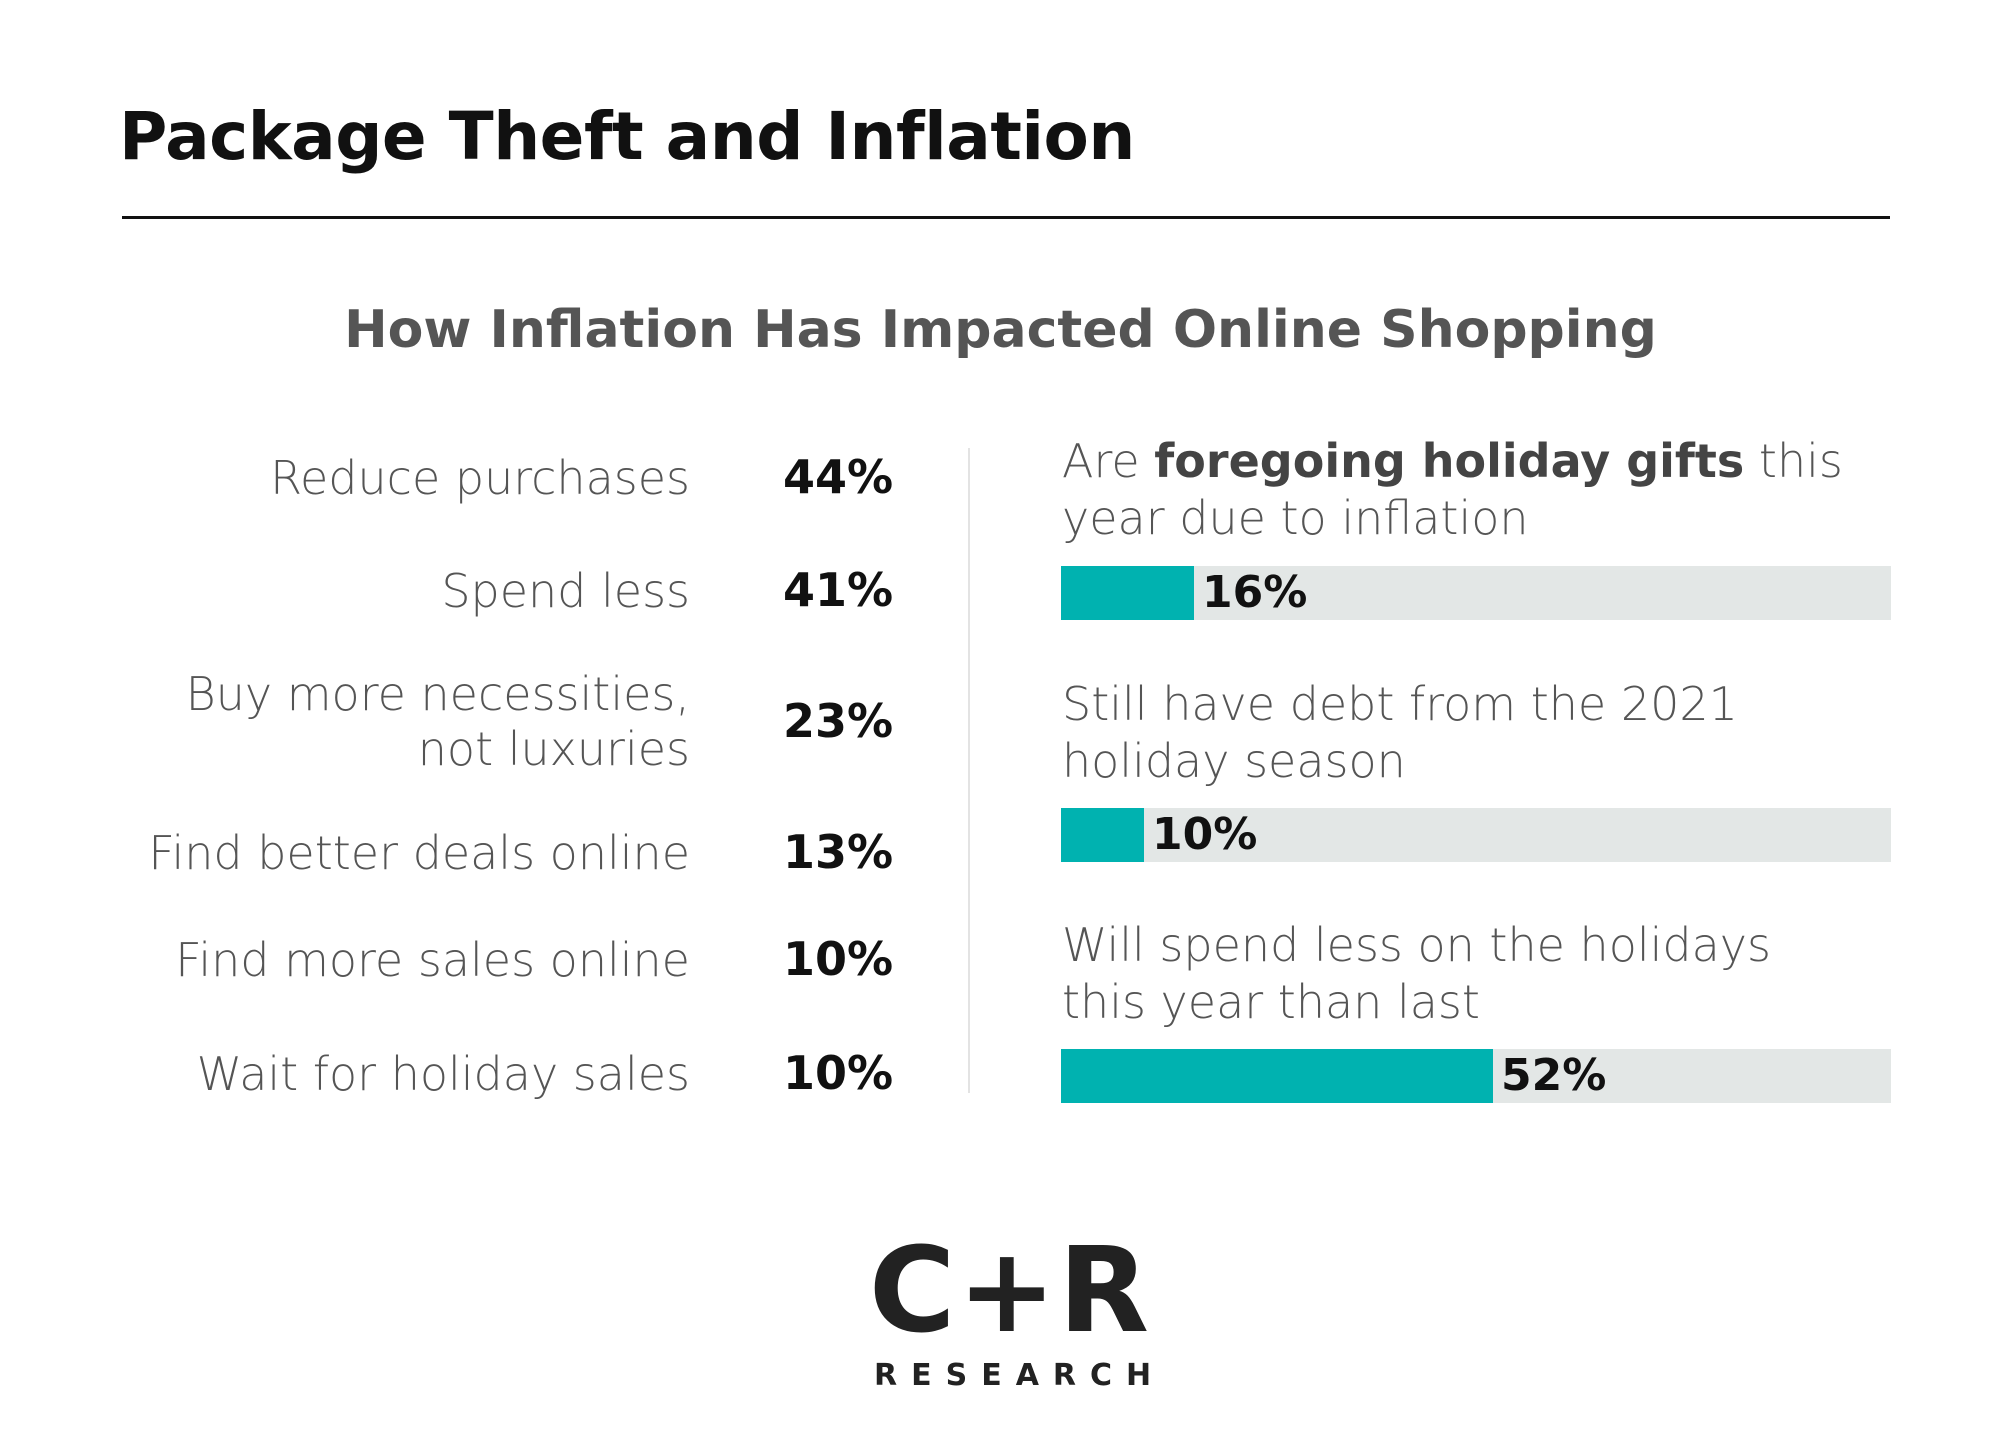 The height and width of the screenshot is (1439, 2001). Describe the element at coordinates (838, 590) in the screenshot. I see `impact-value: 41%` at that location.